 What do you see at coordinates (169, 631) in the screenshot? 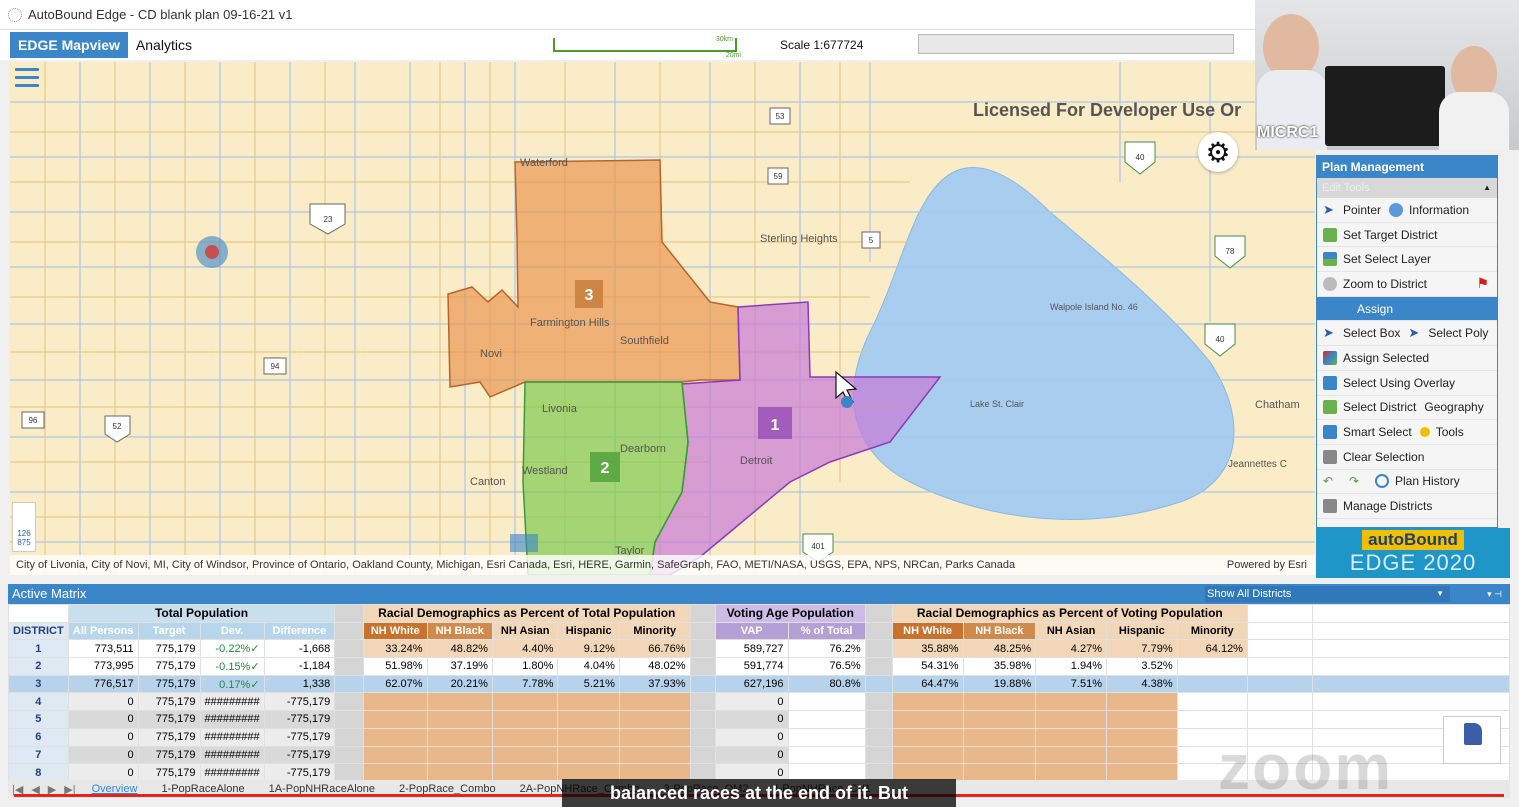
I see `col-target: Target` at bounding box center [169, 631].